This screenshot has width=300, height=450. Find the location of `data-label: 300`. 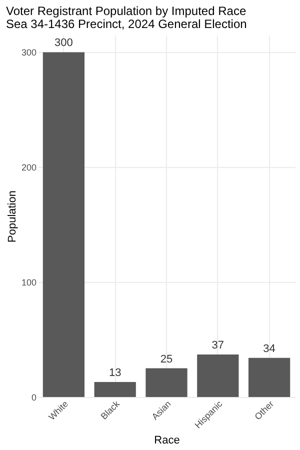

data-label: 300 is located at coordinates (63, 43).